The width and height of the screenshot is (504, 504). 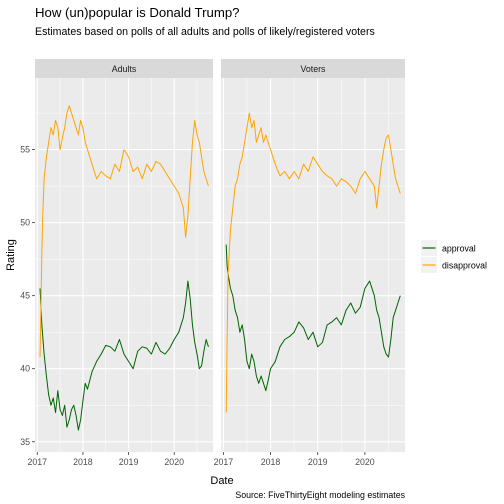 I want to click on y-tick-label: 55, so click(x=25, y=150).